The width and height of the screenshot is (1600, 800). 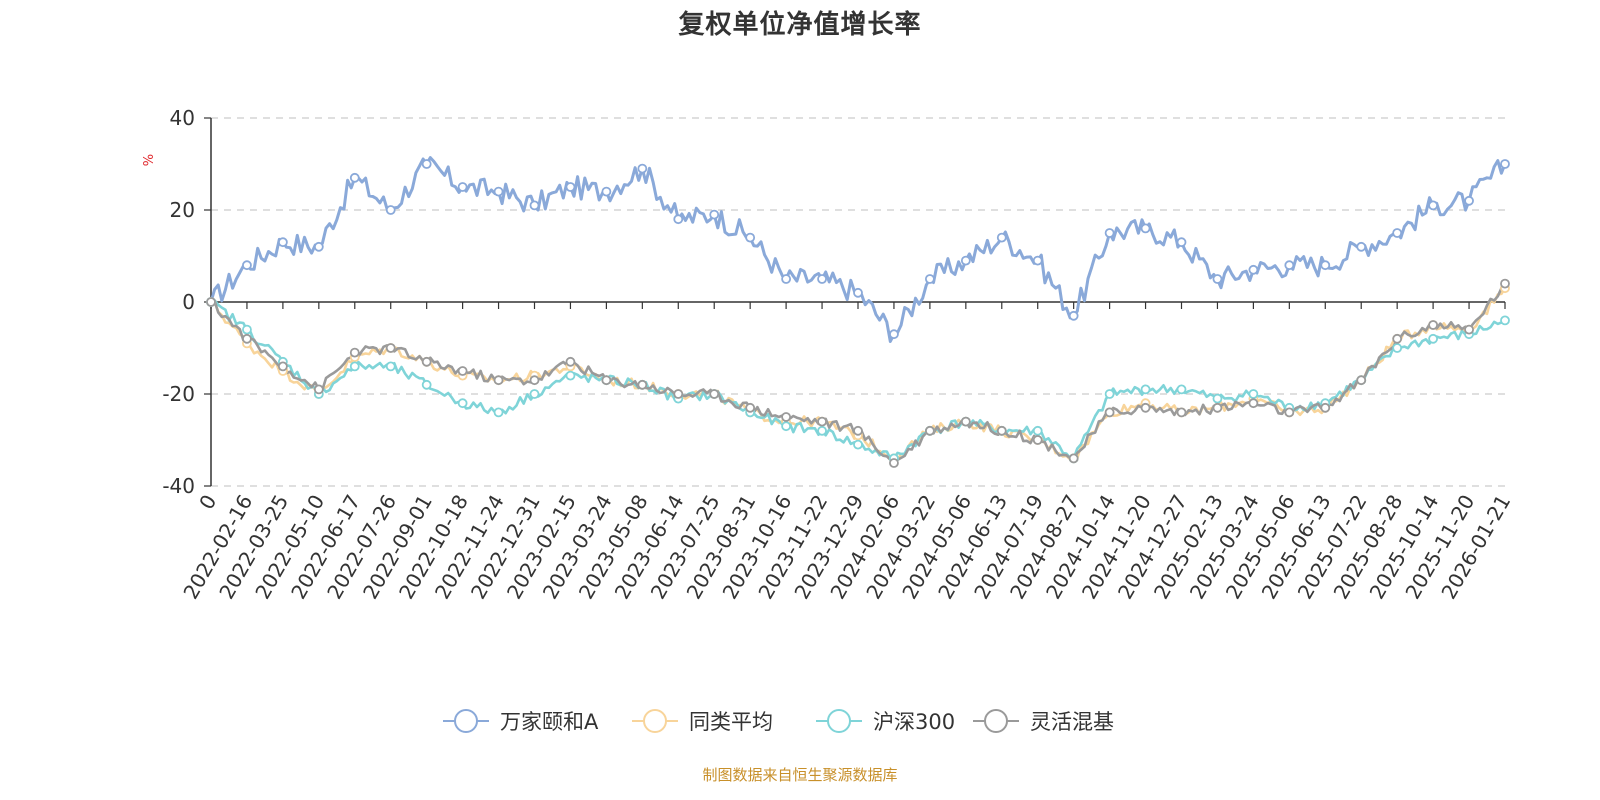 What do you see at coordinates (778, 721) in the screenshot?
I see `legend: 万家颐和A 同类平均 沪深300 灵活混基` at bounding box center [778, 721].